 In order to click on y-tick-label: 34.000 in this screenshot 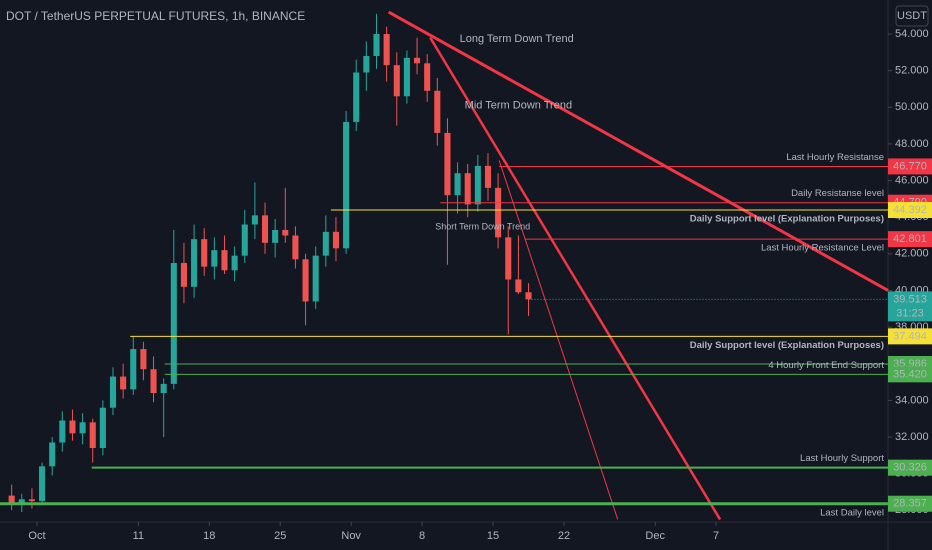, I will do `click(912, 400)`.